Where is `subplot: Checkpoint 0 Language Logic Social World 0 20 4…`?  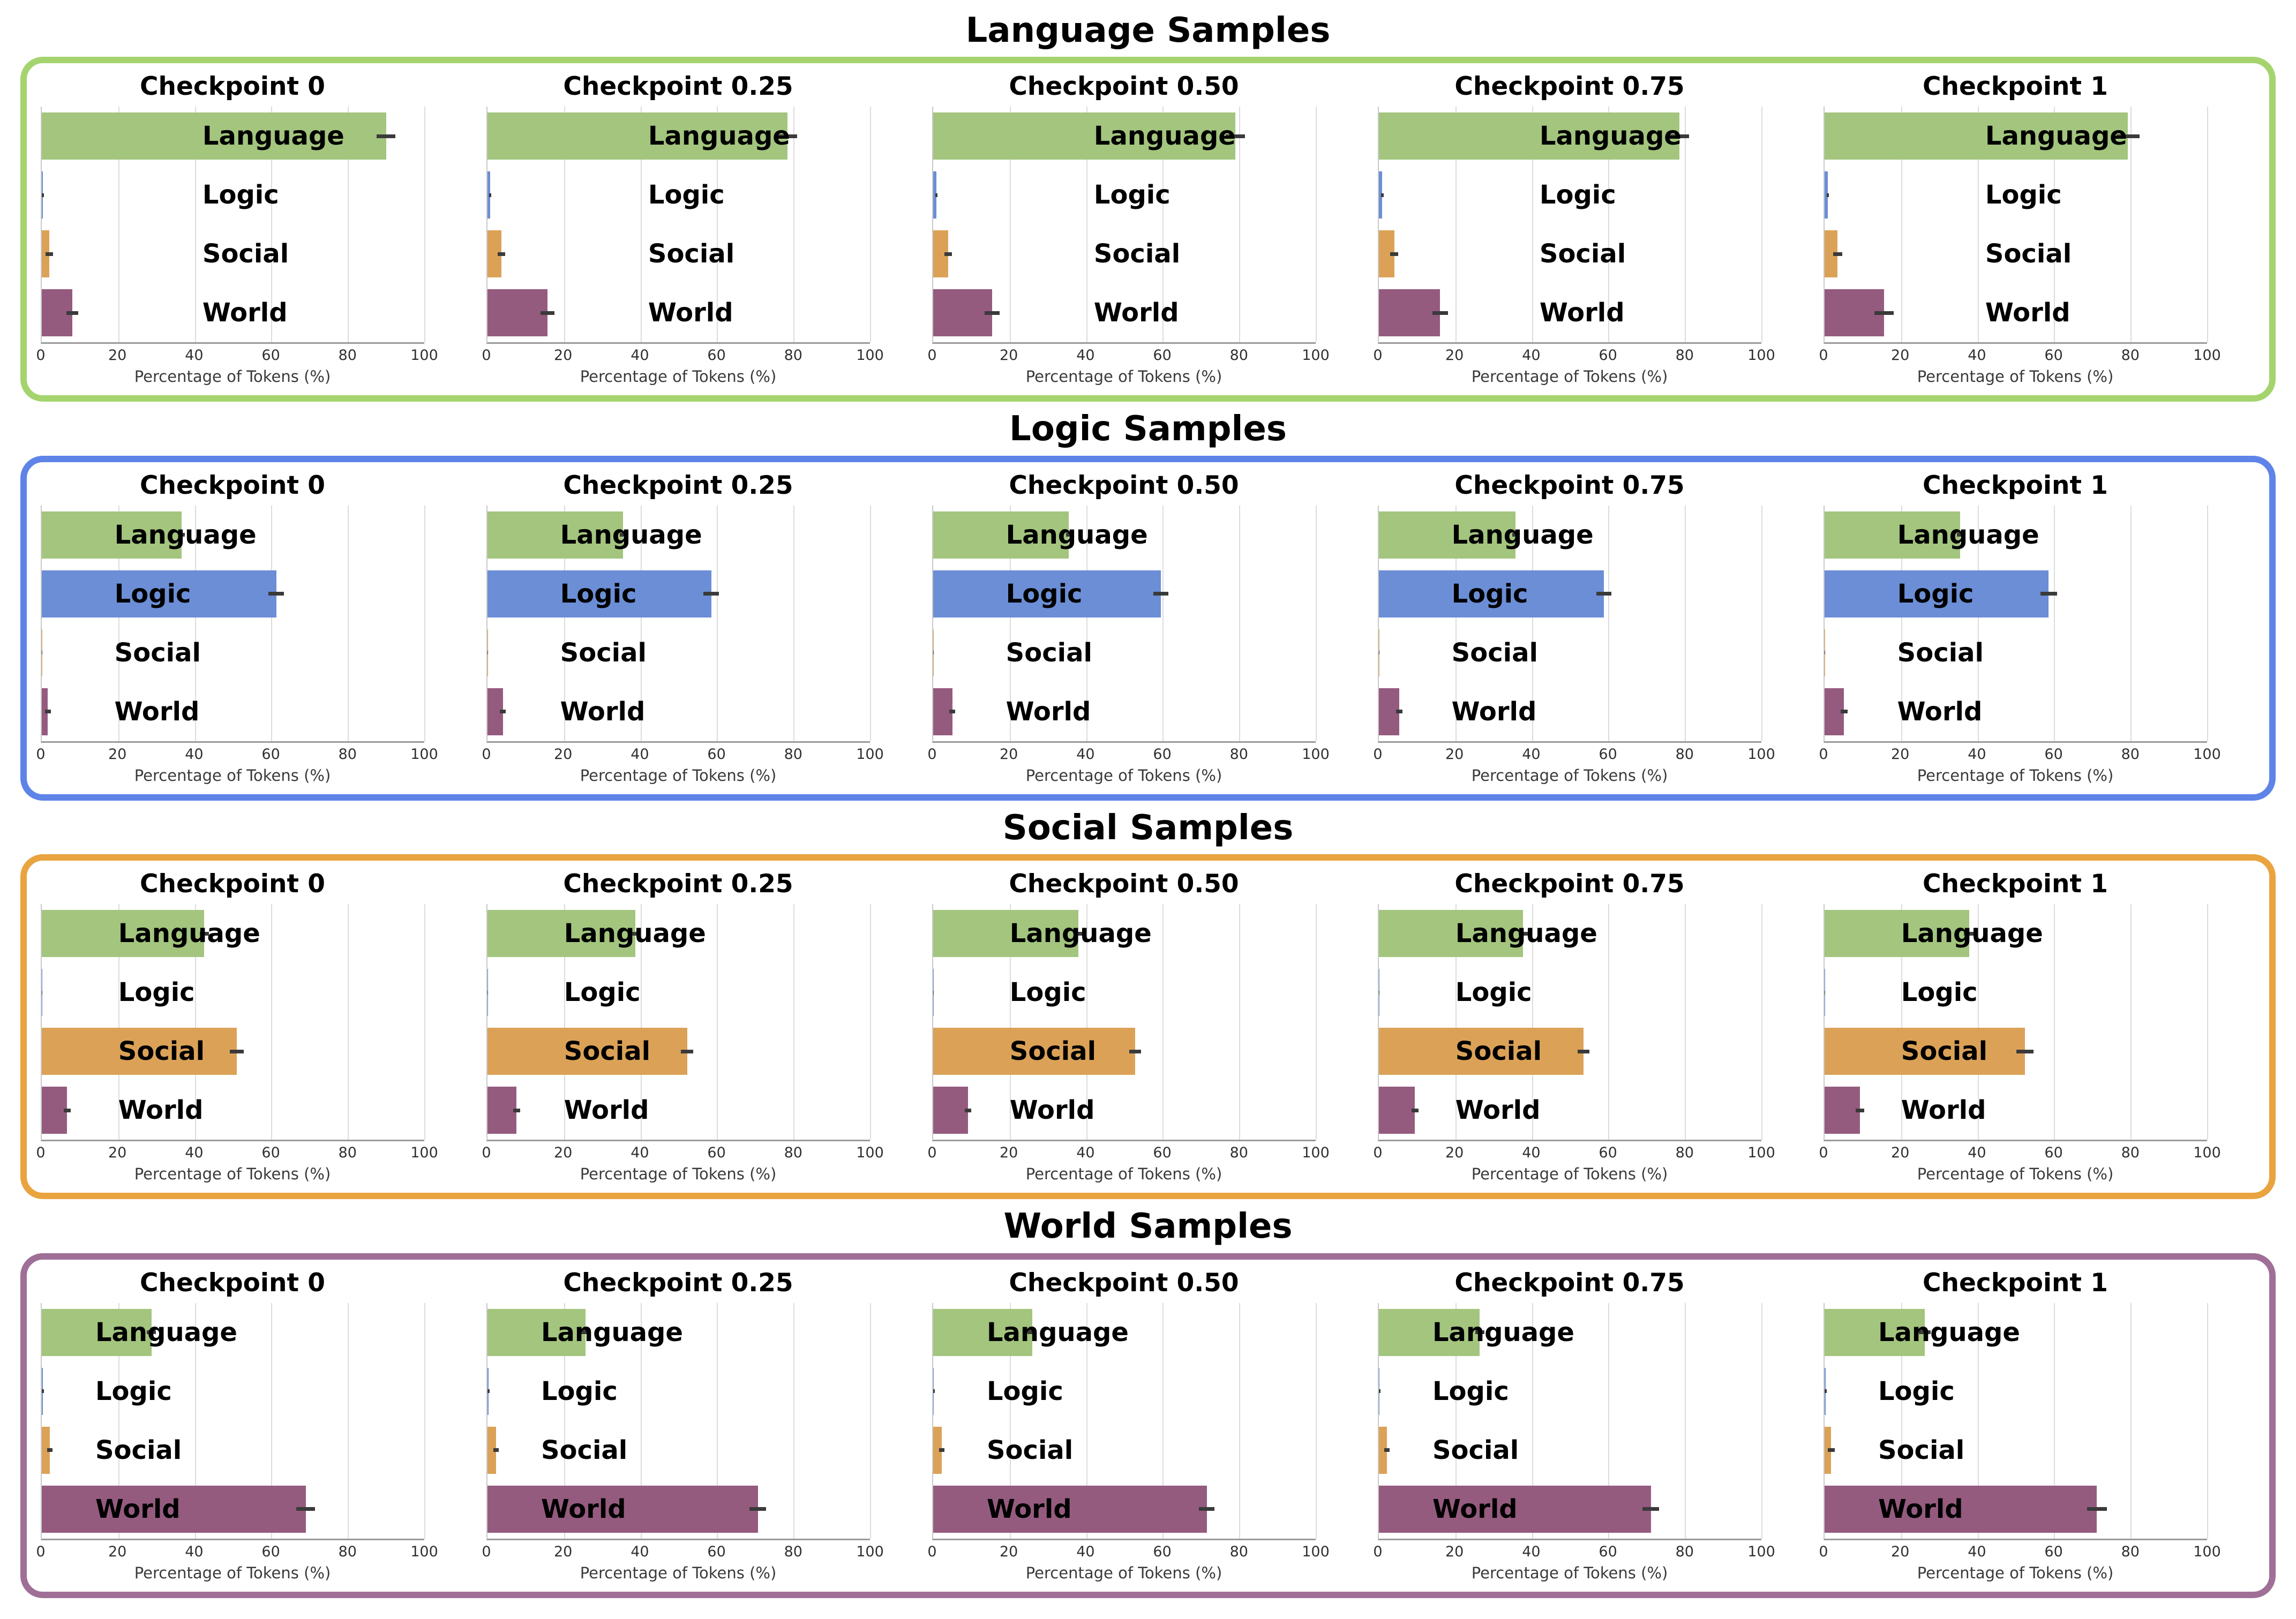 subplot: Checkpoint 0 Language Logic Social World 0 20 4… is located at coordinates (254, 1025).